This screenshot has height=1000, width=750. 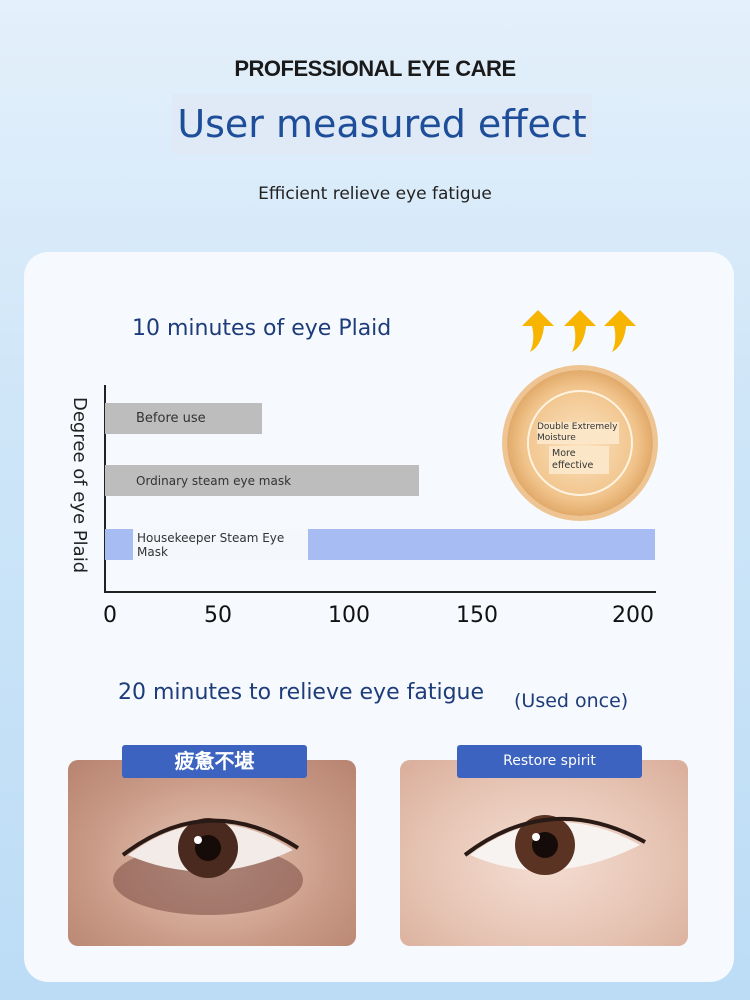 I want to click on bar-label: Before use, so click(x=171, y=418).